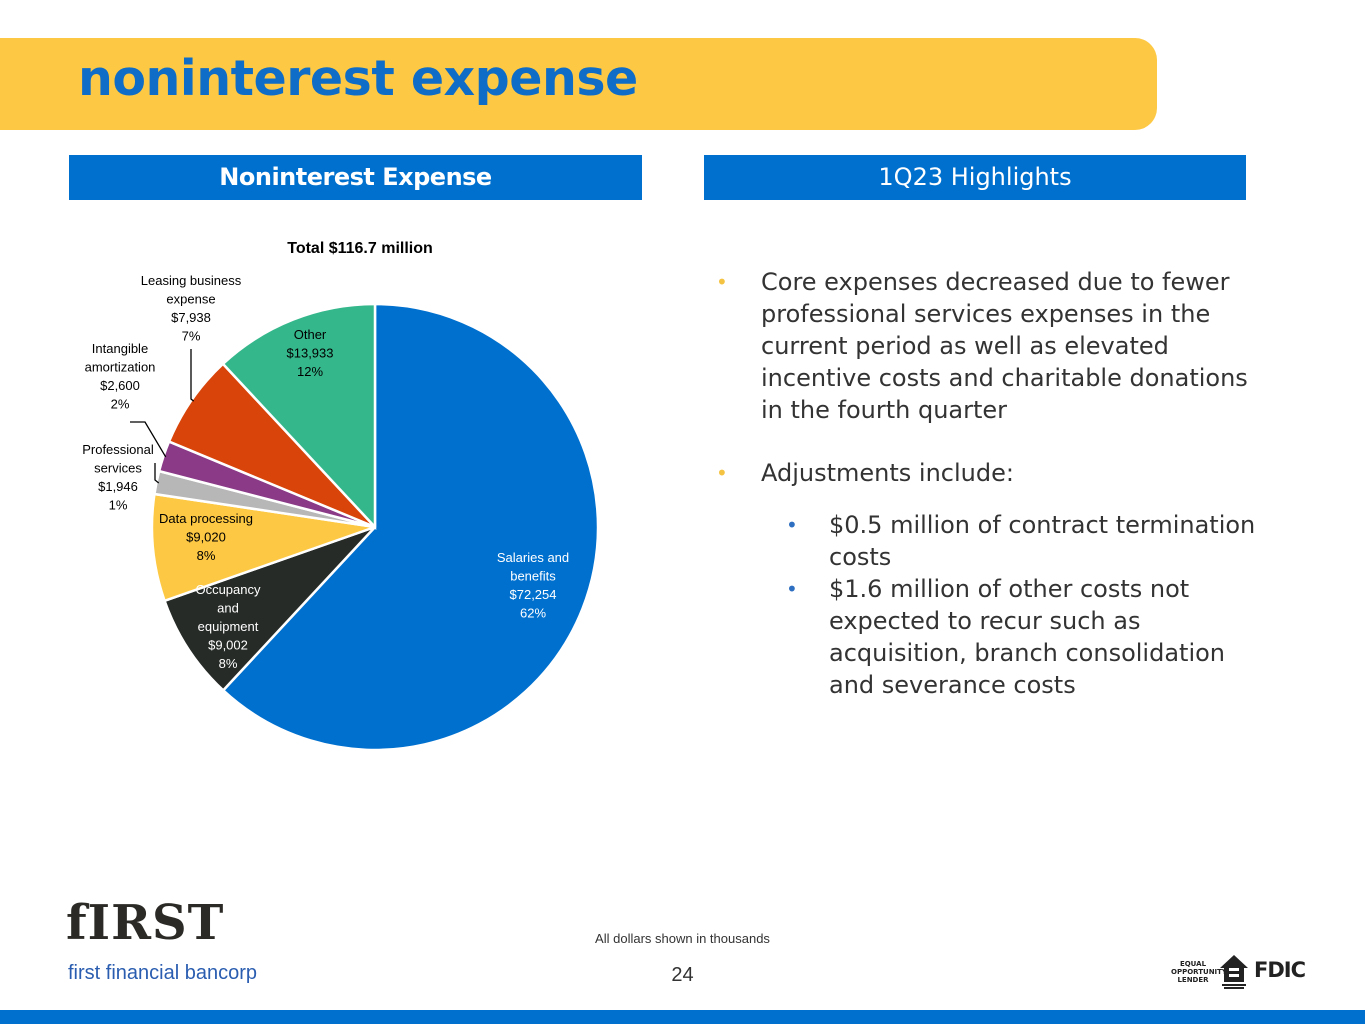 Image resolution: width=1365 pixels, height=1024 pixels. What do you see at coordinates (682, 938) in the screenshot?
I see `footnote: All dollars shown in thousands` at bounding box center [682, 938].